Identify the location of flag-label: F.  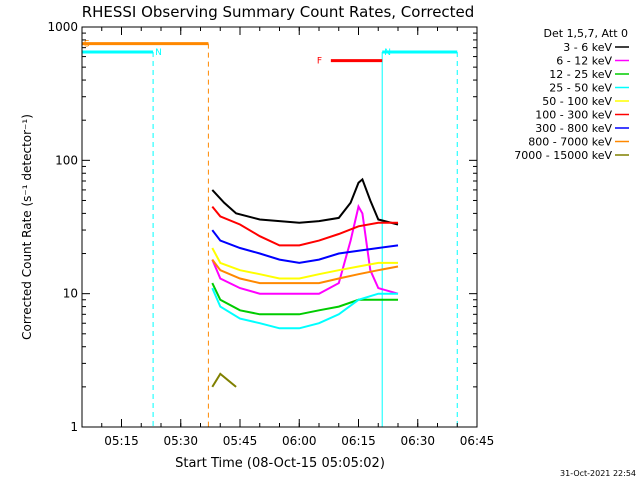
(319, 62).